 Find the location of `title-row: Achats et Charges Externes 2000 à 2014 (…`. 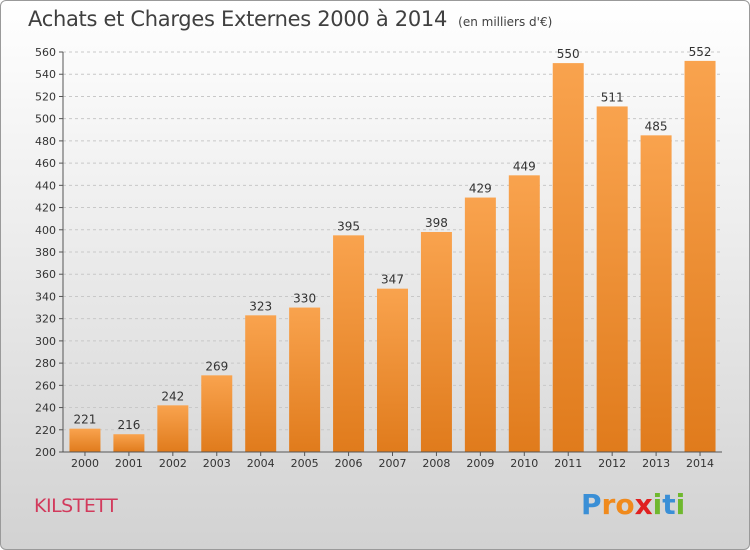

title-row: Achats et Charges Externes 2000 à 2014 (… is located at coordinates (290, 19).